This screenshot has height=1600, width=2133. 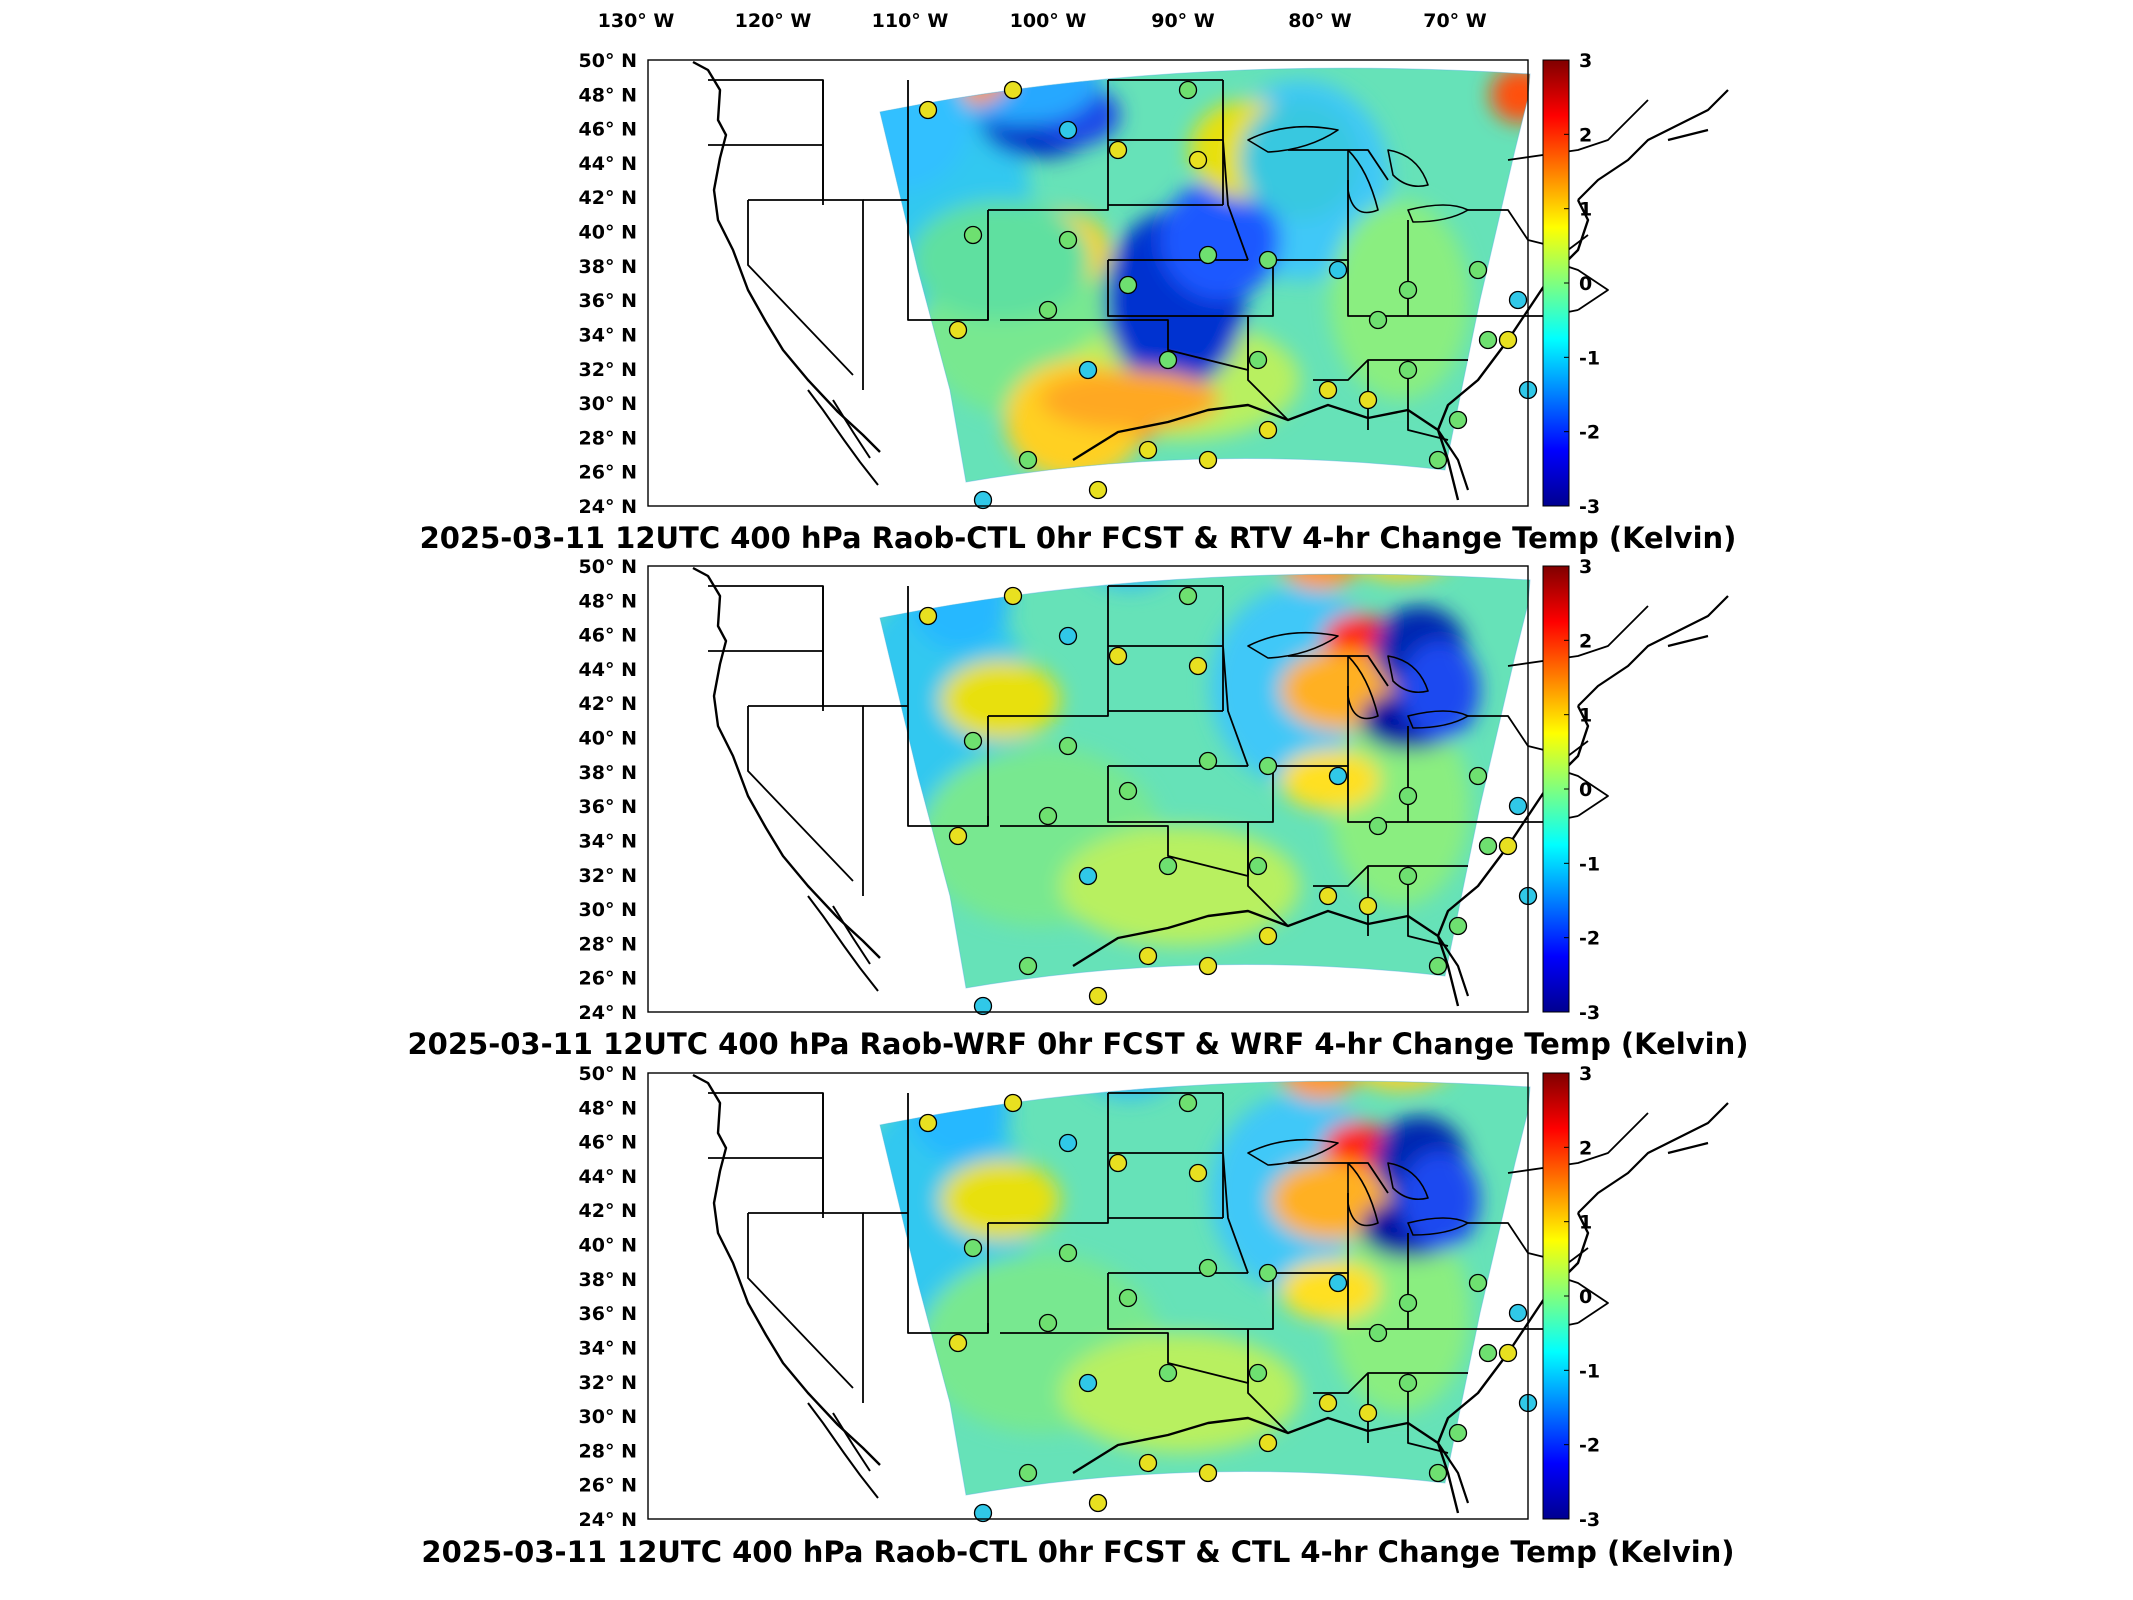 I want to click on colorbar-tick-label: -2, so click(x=1589, y=1446).